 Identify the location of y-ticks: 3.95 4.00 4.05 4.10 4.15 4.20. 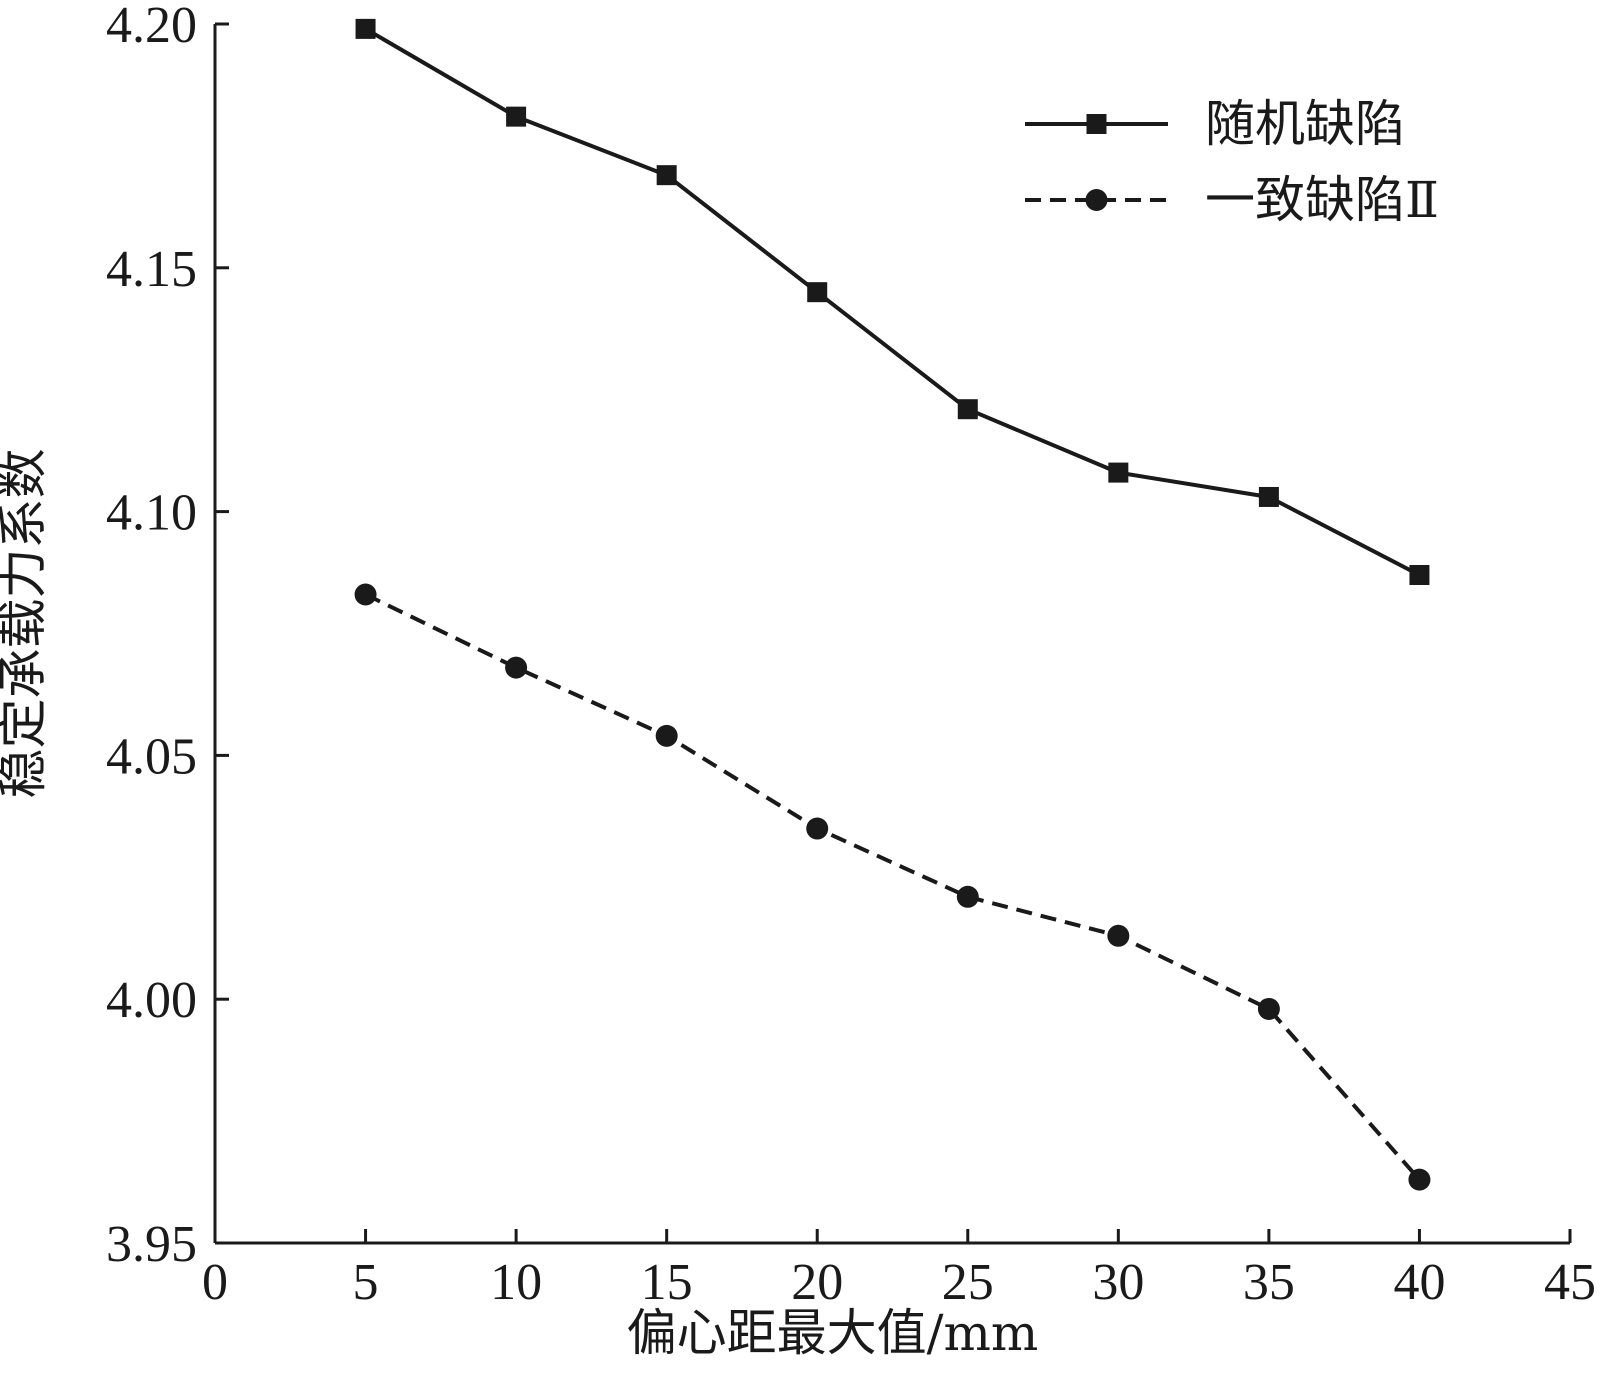
(167, 636).